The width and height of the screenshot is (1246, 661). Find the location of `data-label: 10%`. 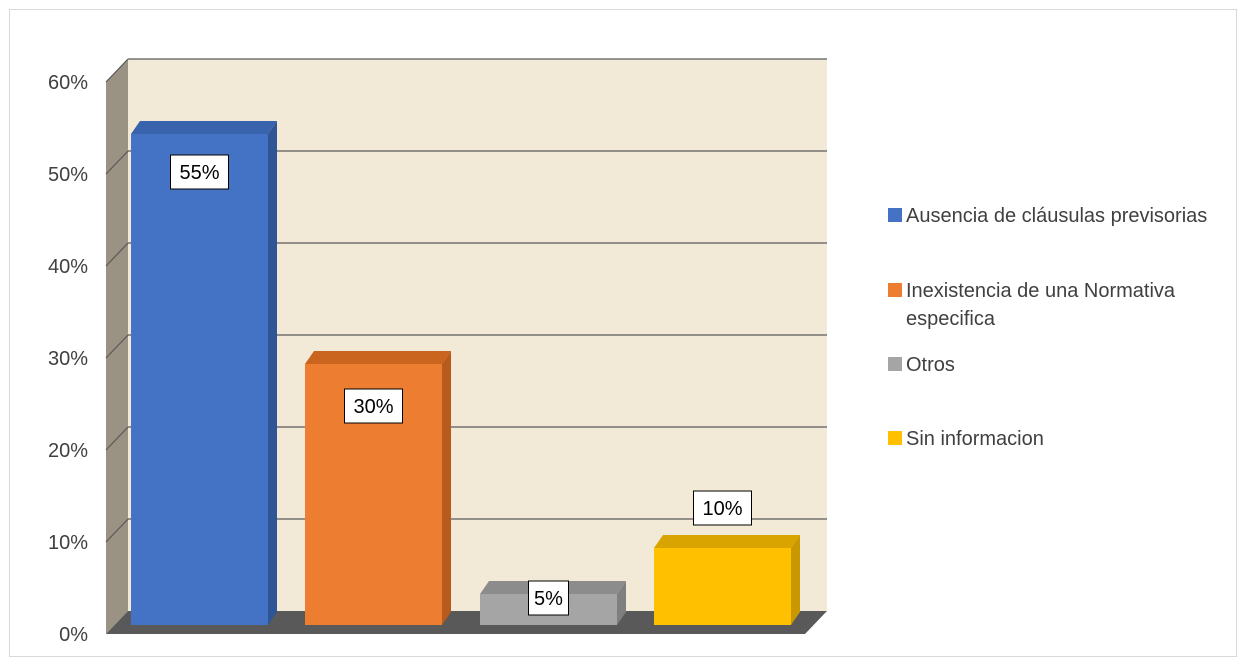

data-label: 10% is located at coordinates (722, 509).